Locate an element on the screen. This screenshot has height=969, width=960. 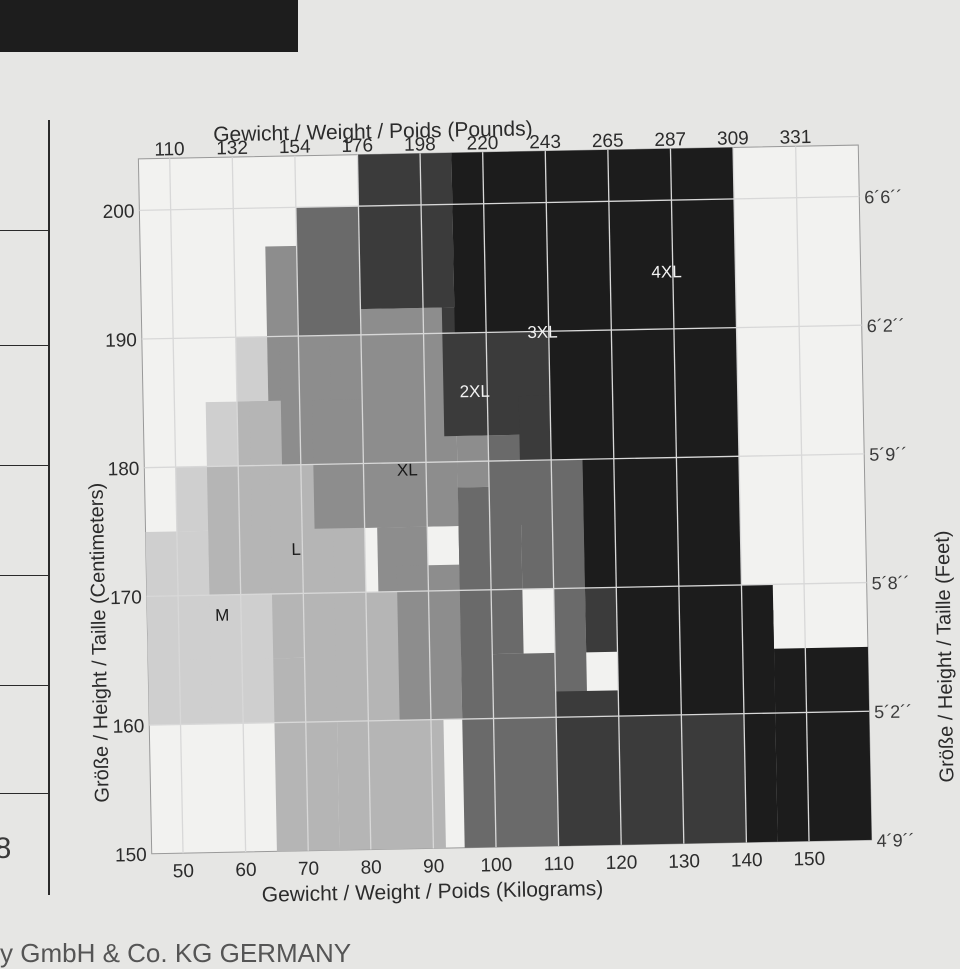
bottom-tick-label: 140 is located at coordinates (747, 861).